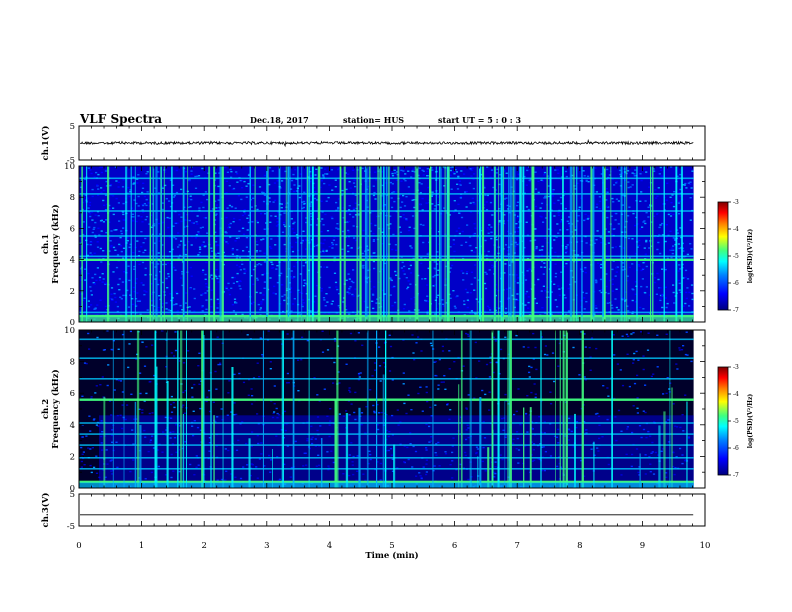 This screenshot has height=612, width=792. What do you see at coordinates (723, 421) in the screenshot?
I see `colorbar-scale` at bounding box center [723, 421].